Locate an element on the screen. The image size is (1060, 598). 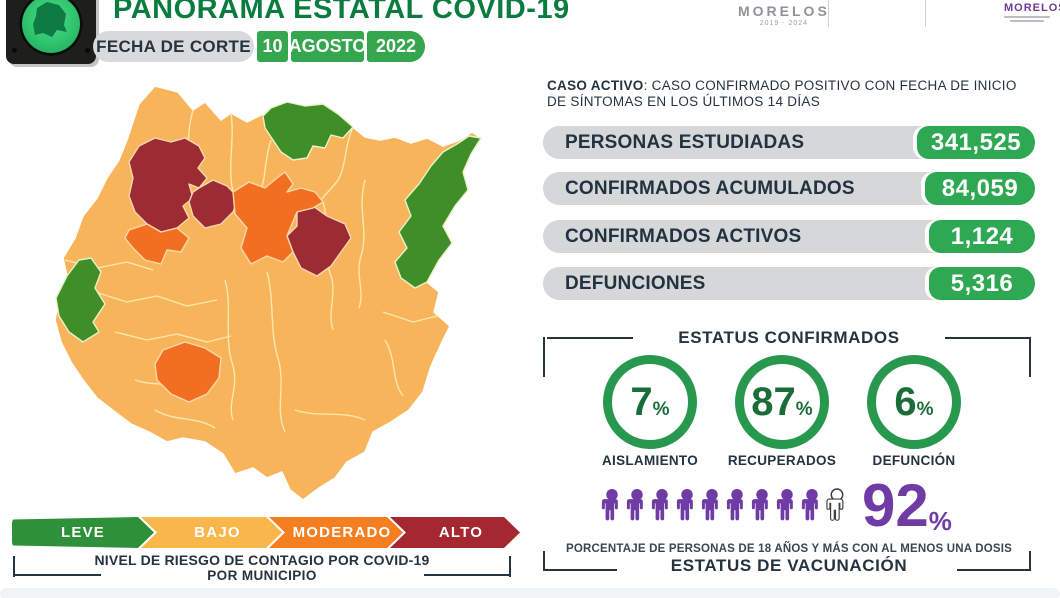
stat-value: 1,124 is located at coordinates (982, 236).